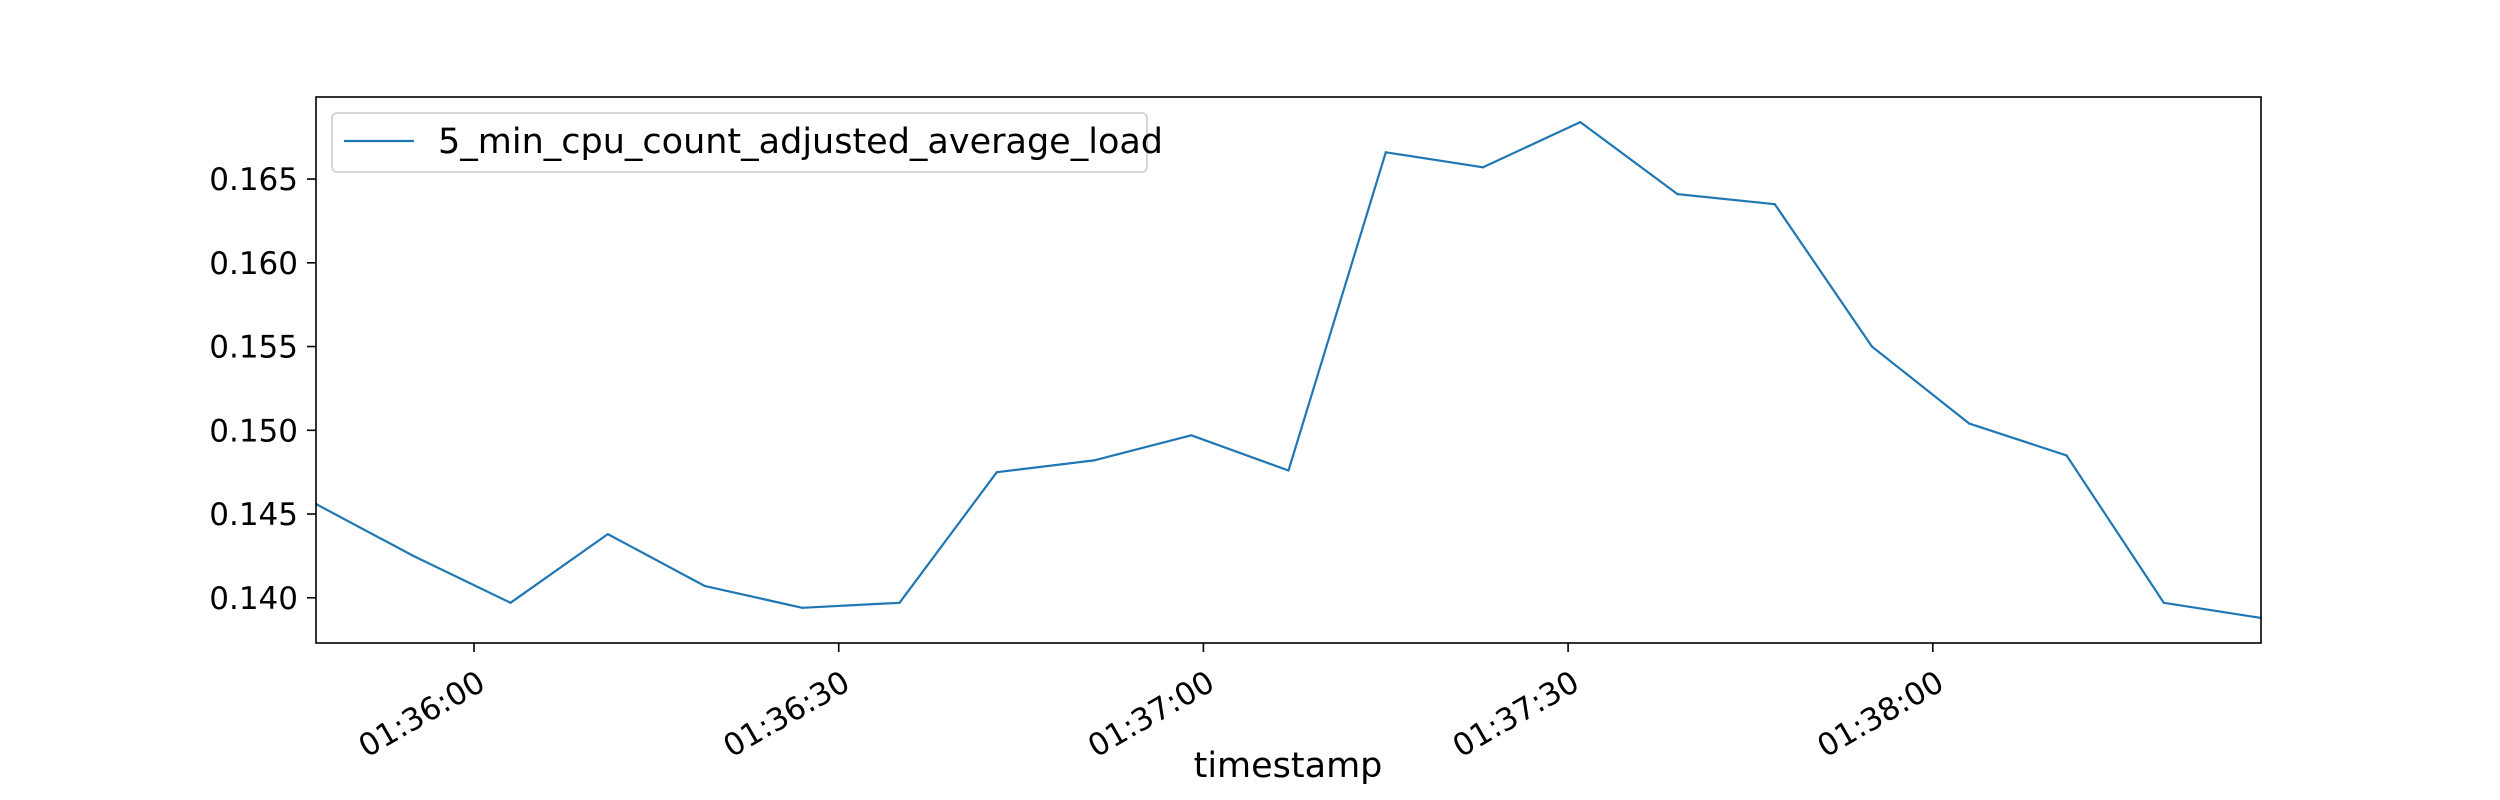 This screenshot has width=2500, height=800. What do you see at coordinates (1151, 704) in the screenshot?
I see `x-axis-ticks: 01:36:00 01:36:30 01:37:00 01:37:30 01:38:00` at bounding box center [1151, 704].